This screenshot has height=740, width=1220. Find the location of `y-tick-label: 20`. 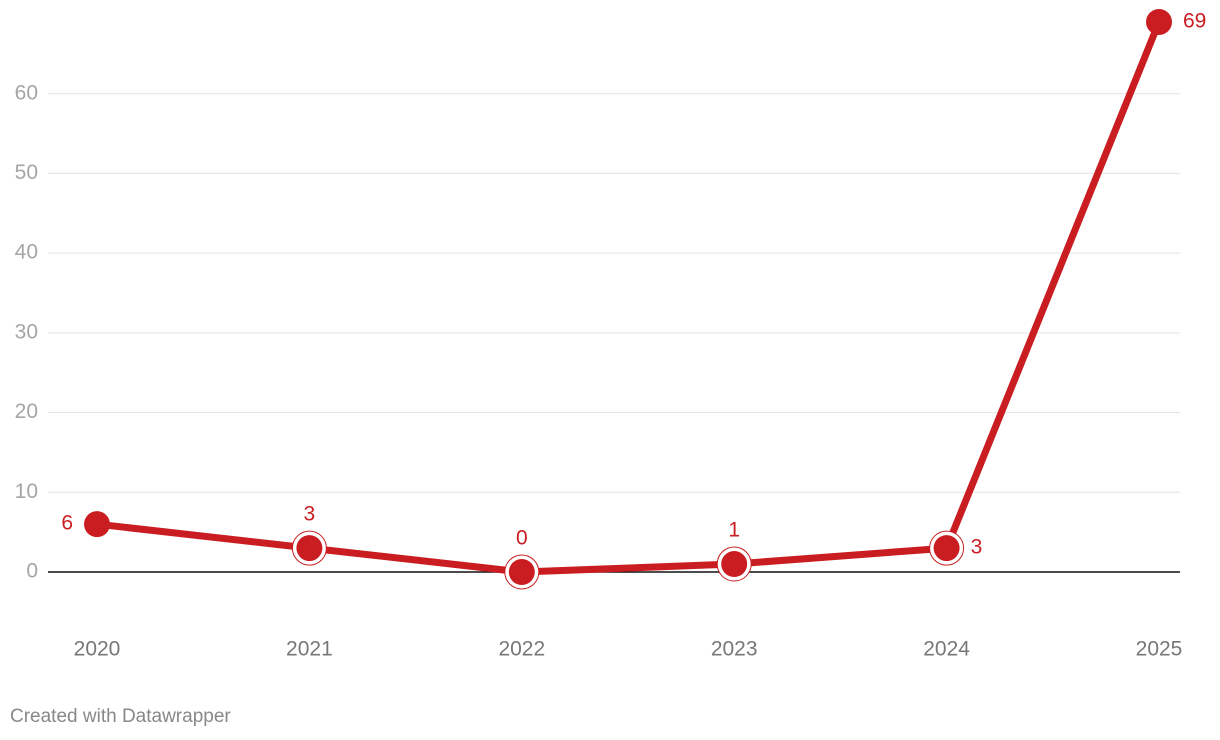

y-tick-label: 20 is located at coordinates (26, 411).